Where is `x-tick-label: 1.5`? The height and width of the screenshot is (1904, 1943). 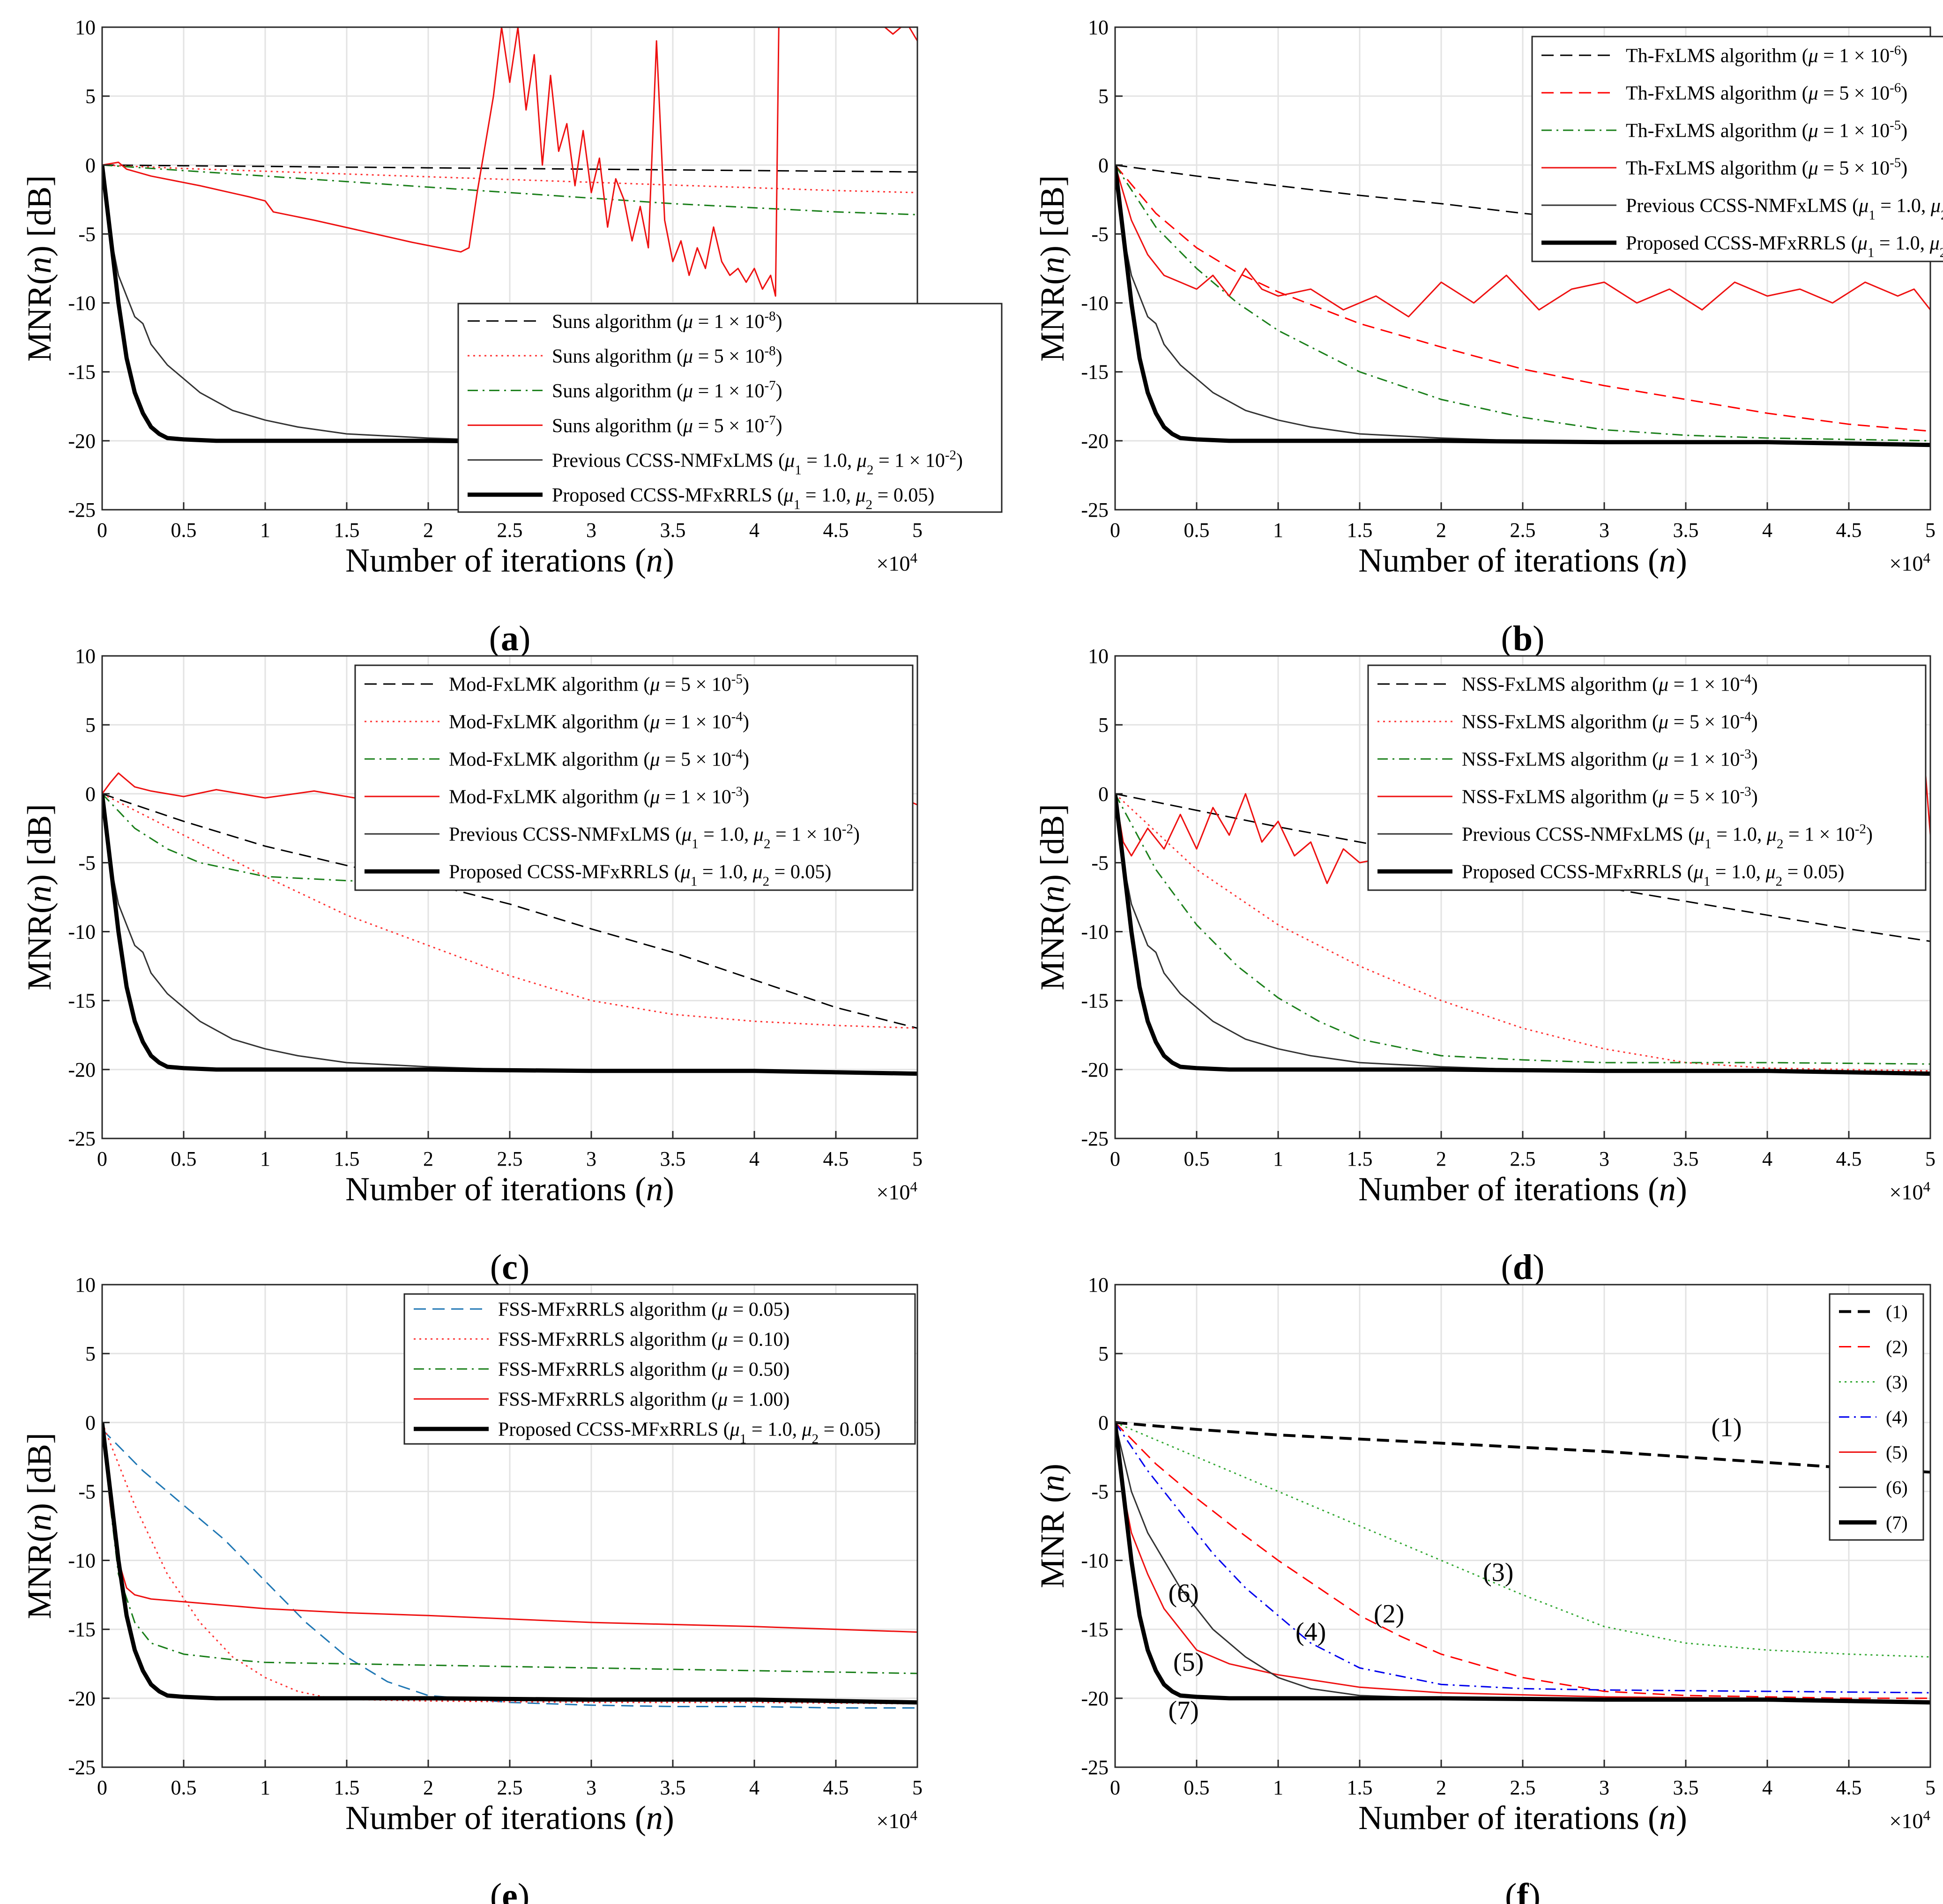
x-tick-label: 1.5 is located at coordinates (1360, 530).